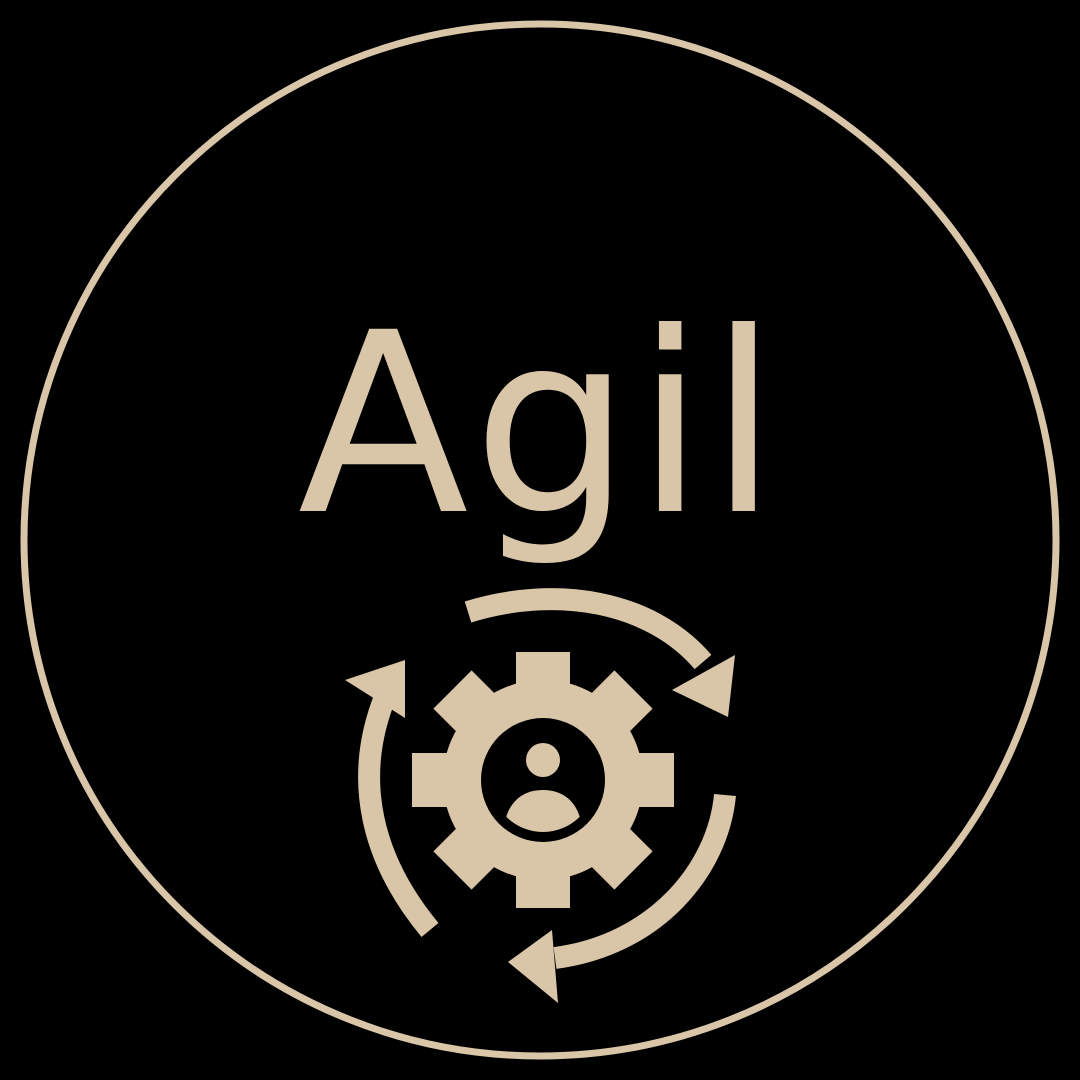  I want to click on arrow-left-icon, so click(392, 799).